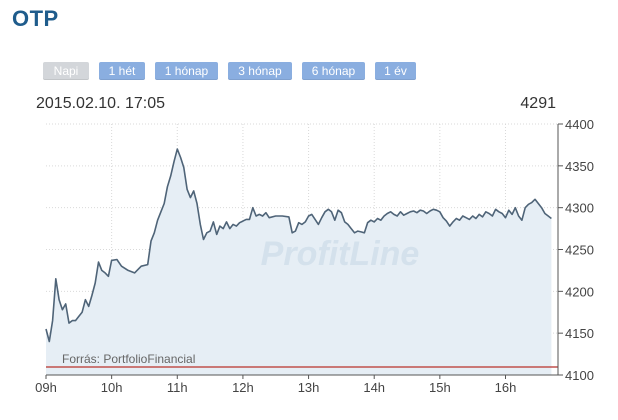  I want to click on chart-datetime: 2015.02.10. 17:05, so click(100, 103).